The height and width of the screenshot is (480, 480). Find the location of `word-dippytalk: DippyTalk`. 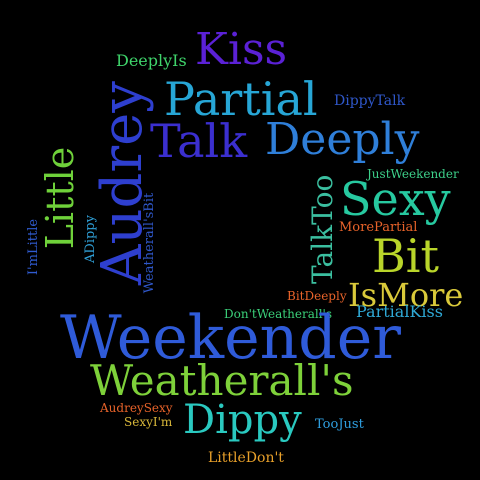

word-dippytalk: DippyTalk is located at coordinates (370, 101).